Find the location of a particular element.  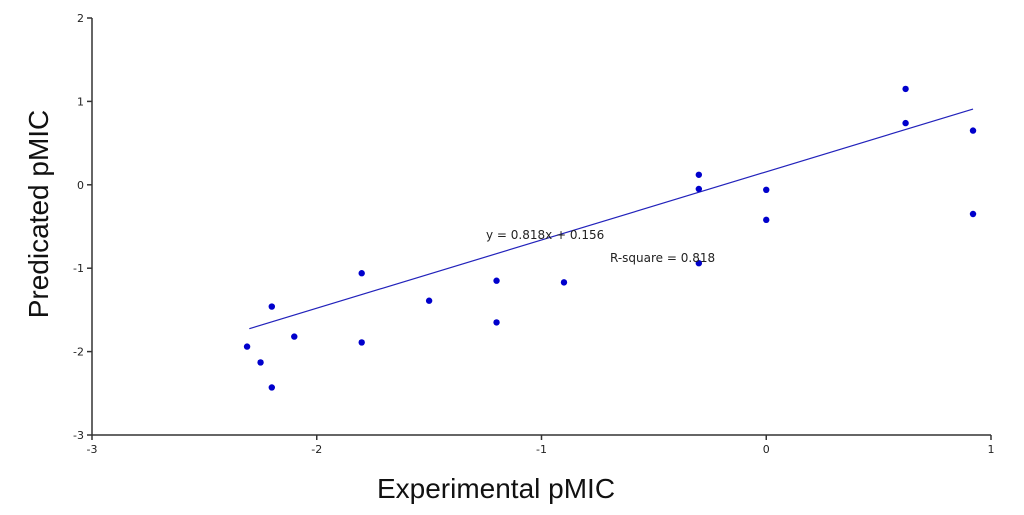

x-tick-label: -1 is located at coordinates (541, 449).